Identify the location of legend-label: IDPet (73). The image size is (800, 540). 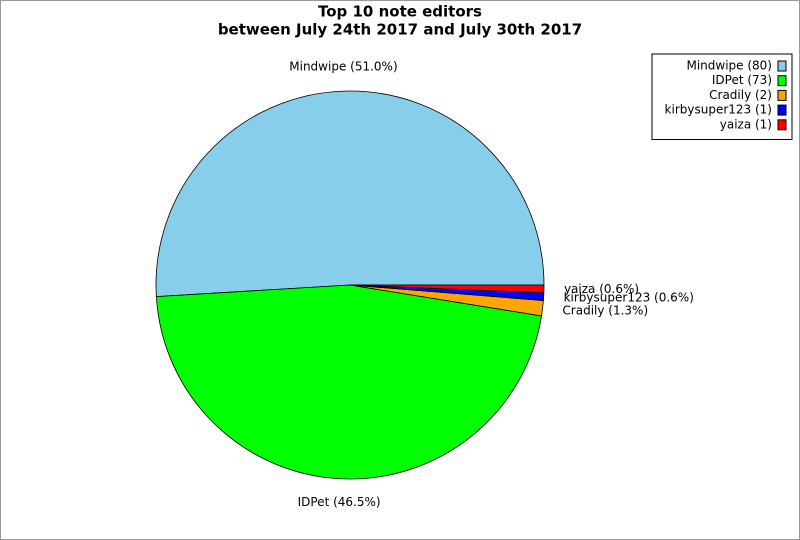
(742, 80).